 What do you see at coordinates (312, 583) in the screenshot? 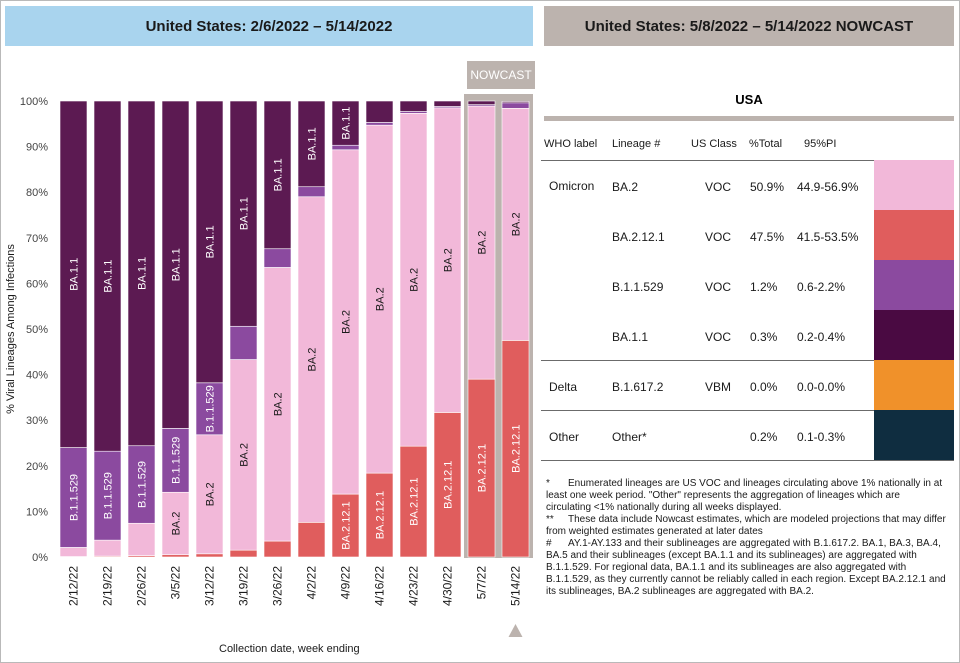
I see `x-tick-label: 4/2/22` at bounding box center [312, 583].